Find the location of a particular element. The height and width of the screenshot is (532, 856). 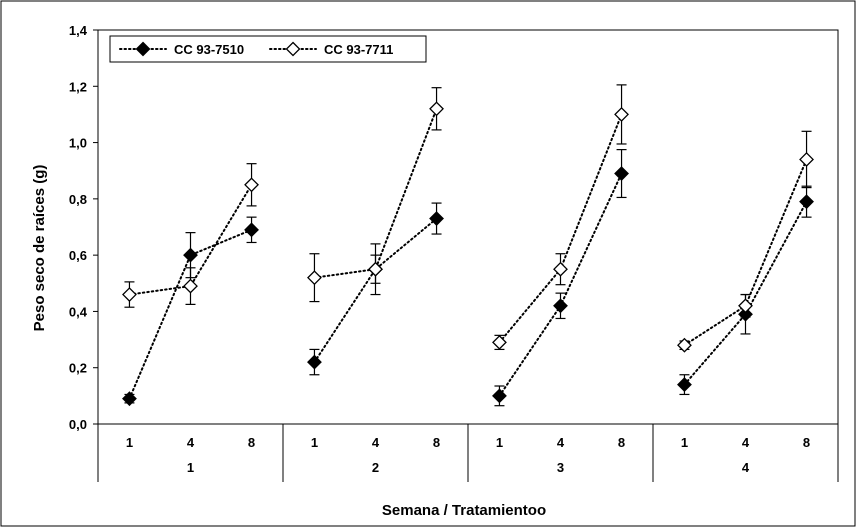

y-tick-label: 0,4 is located at coordinates (78, 311).